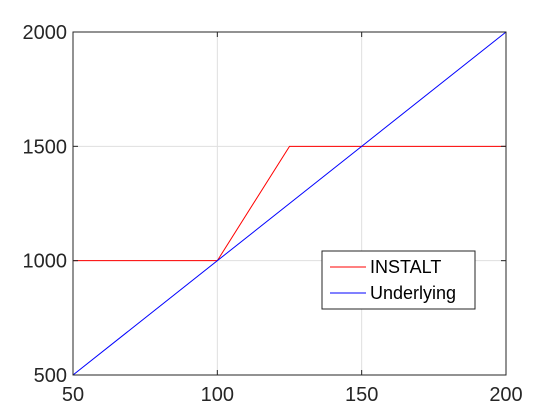 This screenshot has width=560, height=420. What do you see at coordinates (405, 267) in the screenshot?
I see `legend-label: INSTALT` at bounding box center [405, 267].